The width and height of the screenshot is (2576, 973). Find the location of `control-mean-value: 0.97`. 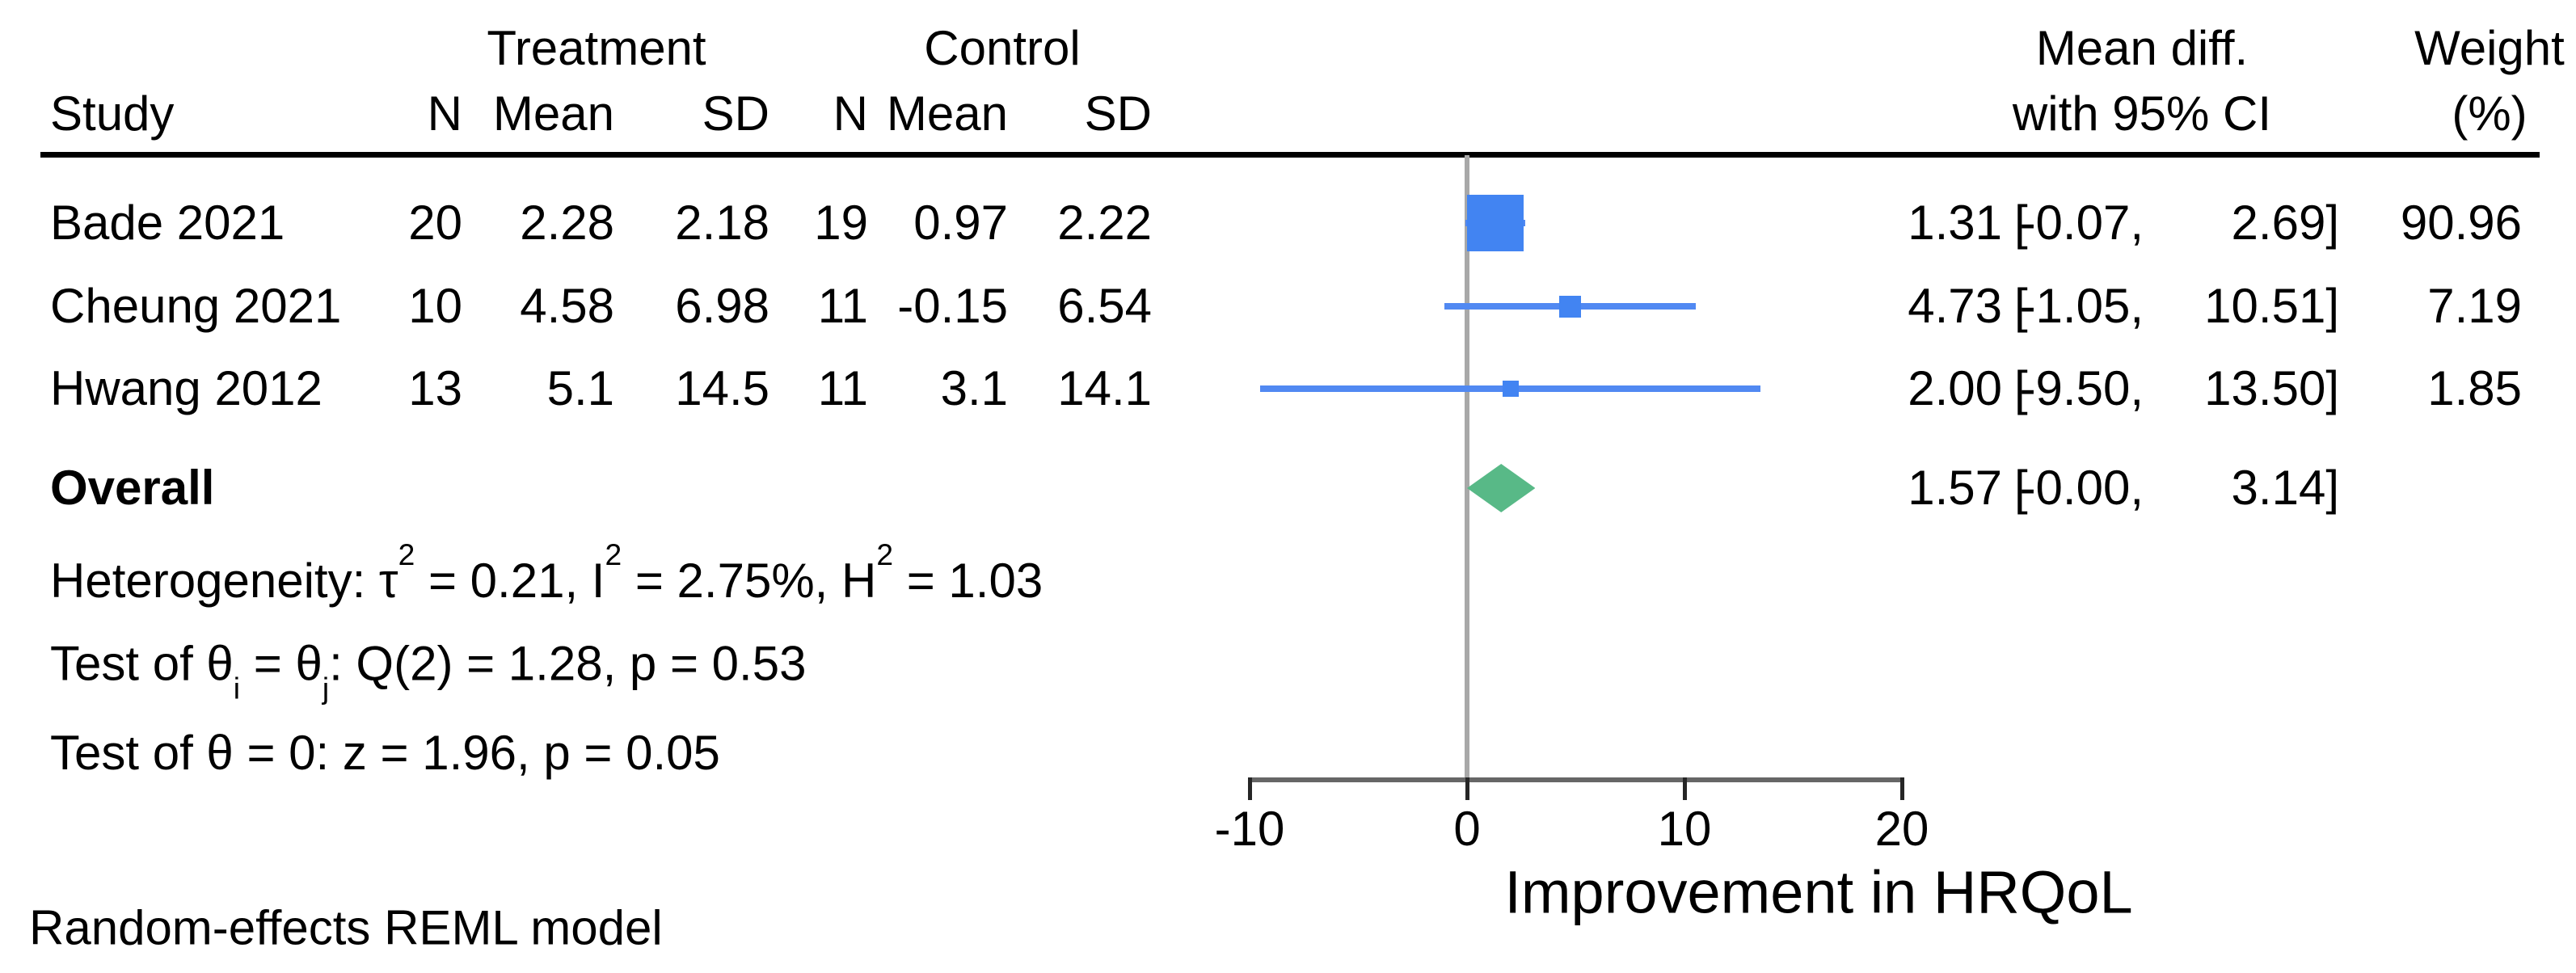

control-mean-value: 0.97 is located at coordinates (960, 223).